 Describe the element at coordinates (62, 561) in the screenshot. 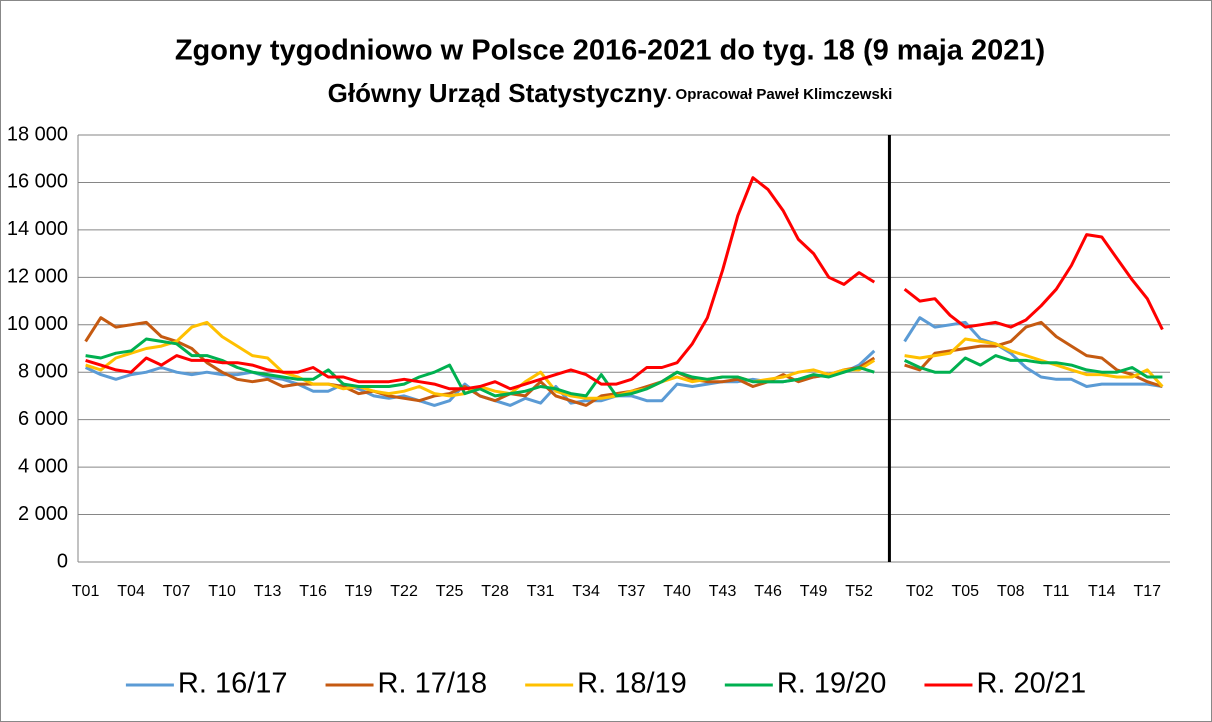

I see `y-tick-label: 0` at that location.